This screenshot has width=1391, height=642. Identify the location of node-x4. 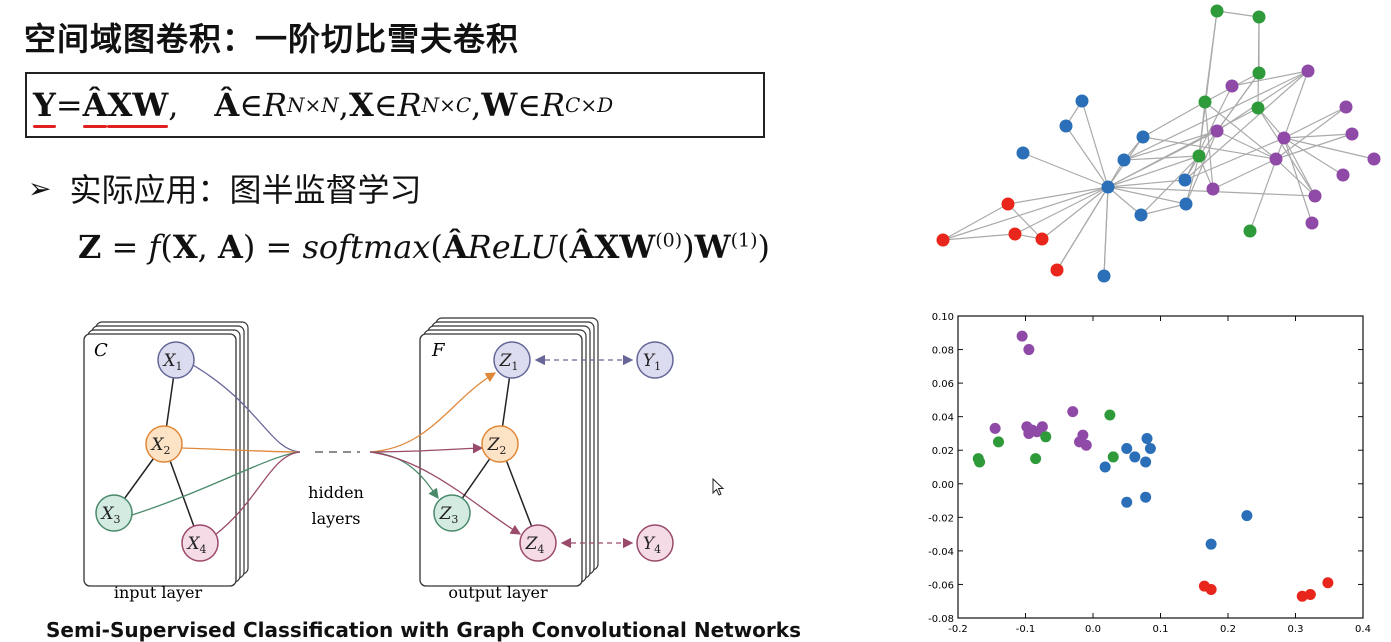
(200, 543).